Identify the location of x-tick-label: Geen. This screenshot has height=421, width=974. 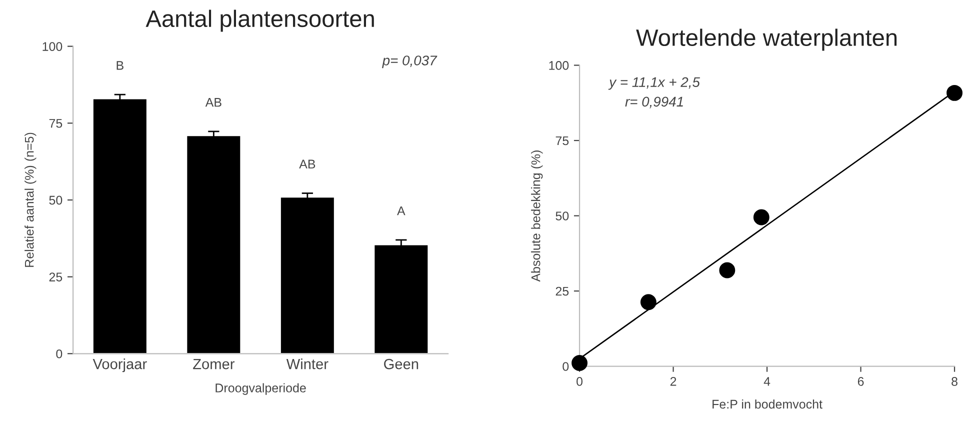
(401, 364).